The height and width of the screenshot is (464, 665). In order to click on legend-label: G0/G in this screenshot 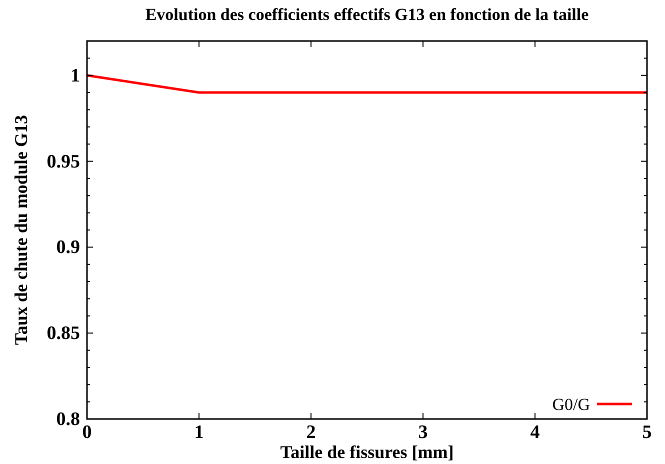, I will do `click(571, 404)`.